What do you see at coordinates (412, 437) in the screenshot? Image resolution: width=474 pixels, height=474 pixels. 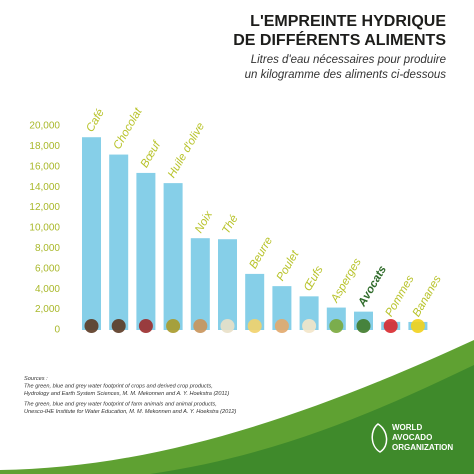 I see `logo-text: AVOCADO` at bounding box center [412, 437].